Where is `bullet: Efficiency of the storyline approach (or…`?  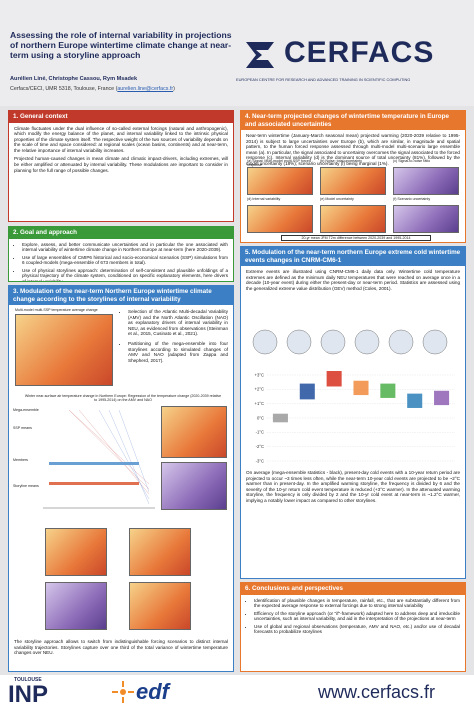
bullet: Efficiency of the storyline approach (or… is located at coordinates (357, 616).